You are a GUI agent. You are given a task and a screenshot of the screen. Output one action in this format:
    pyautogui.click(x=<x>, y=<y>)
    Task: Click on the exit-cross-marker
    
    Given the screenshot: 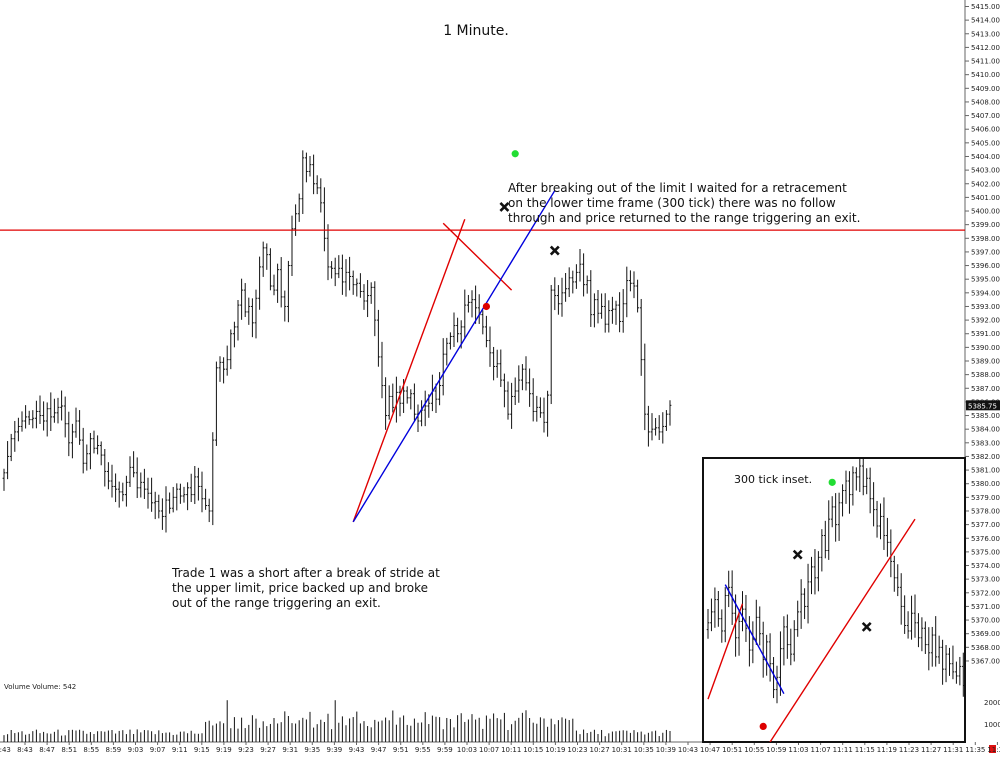 What is the action you would take?
    pyautogui.click(x=504, y=207)
    